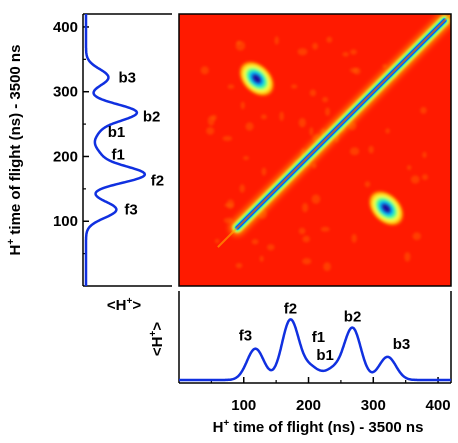 This screenshot has height=443, width=458. I want to click on left-tick-label: 100, so click(65, 221).